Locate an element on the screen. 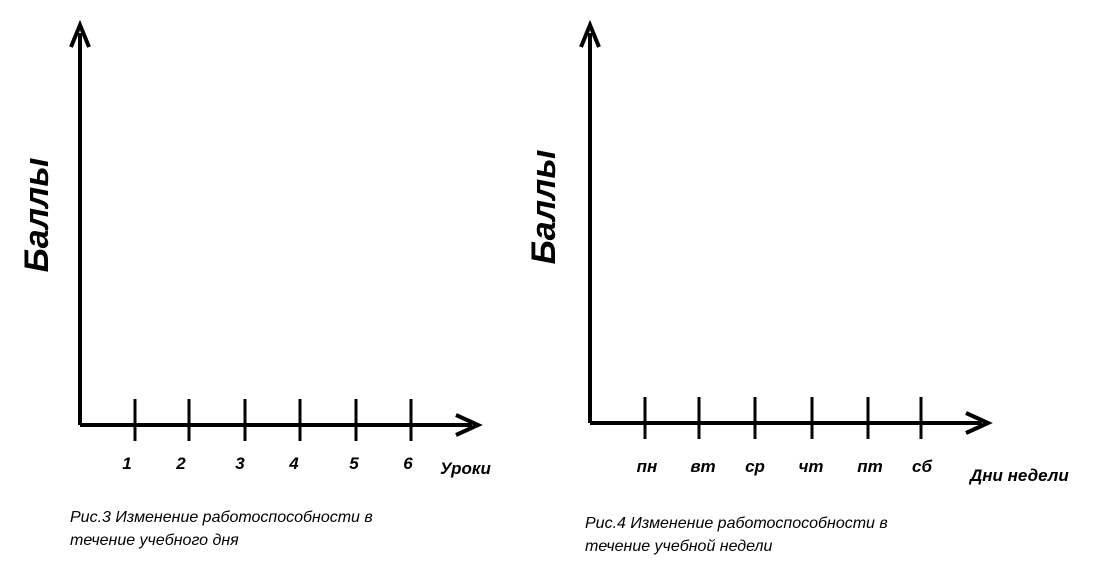 The image size is (1107, 569). tick-label: 1 is located at coordinates (126, 463).